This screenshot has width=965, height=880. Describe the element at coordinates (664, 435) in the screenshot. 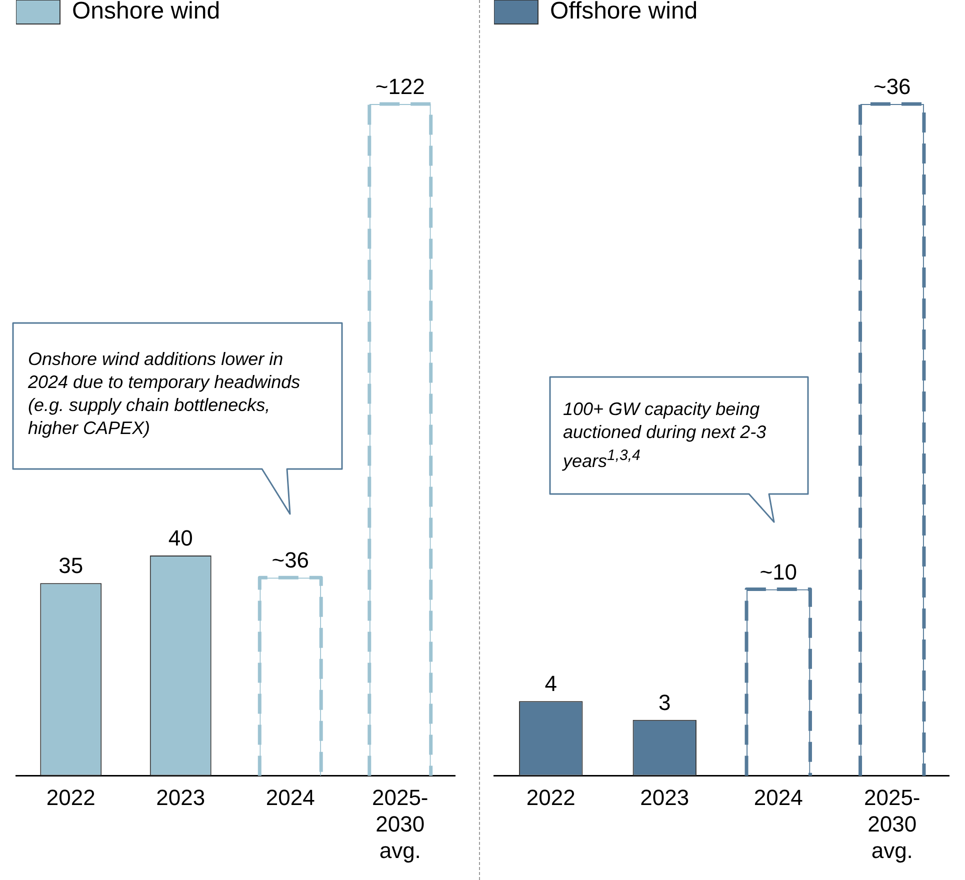

I see `annotation: 100+ GW capacity being auctioned during next 2-3 years$^{1,3,4}$` at that location.